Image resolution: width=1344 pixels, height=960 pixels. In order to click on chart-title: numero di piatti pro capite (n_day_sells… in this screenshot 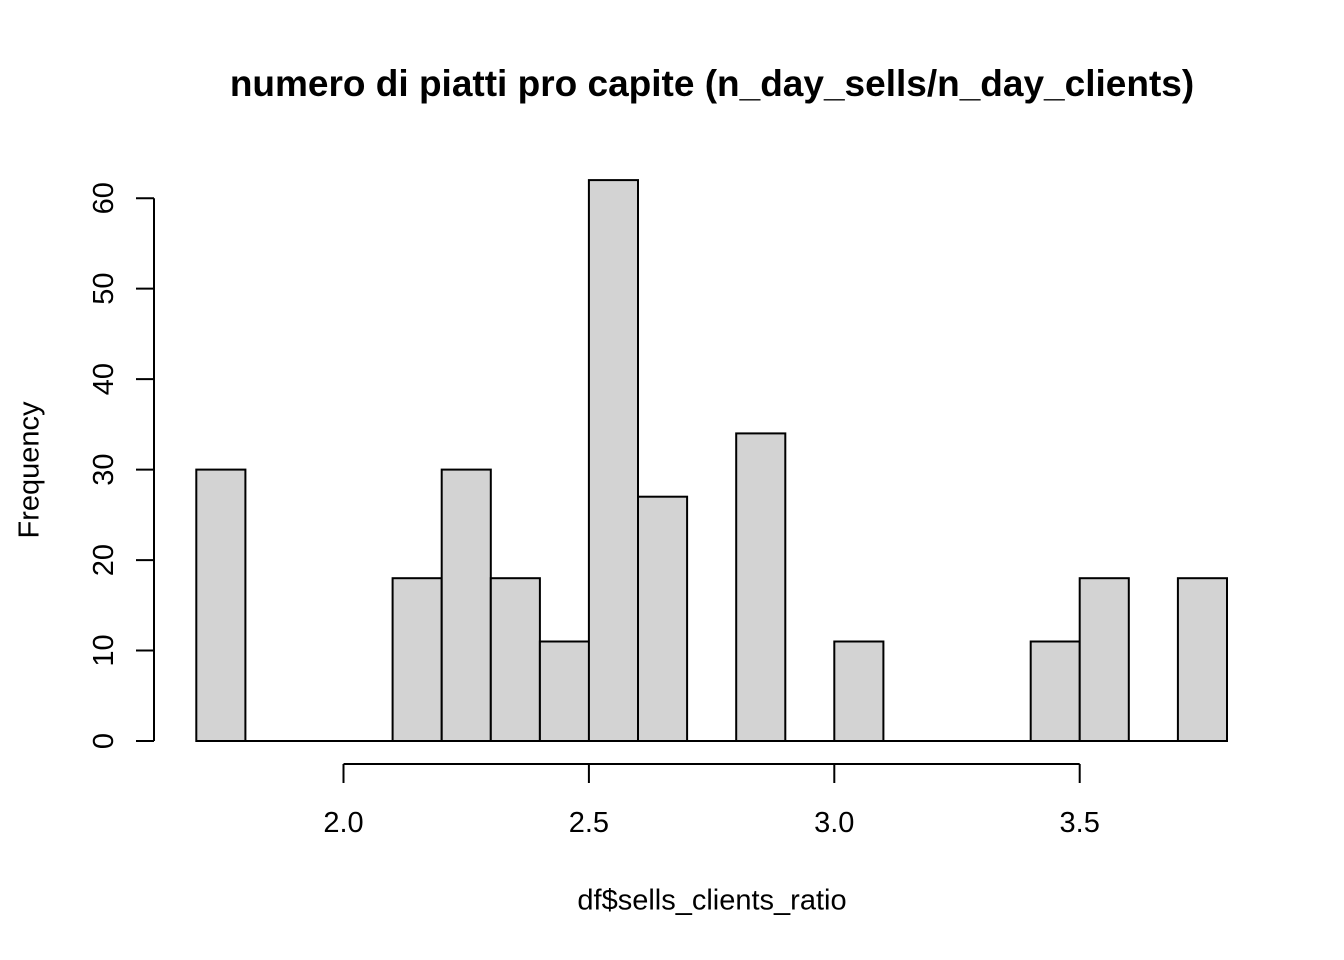, I will do `click(712, 83)`.